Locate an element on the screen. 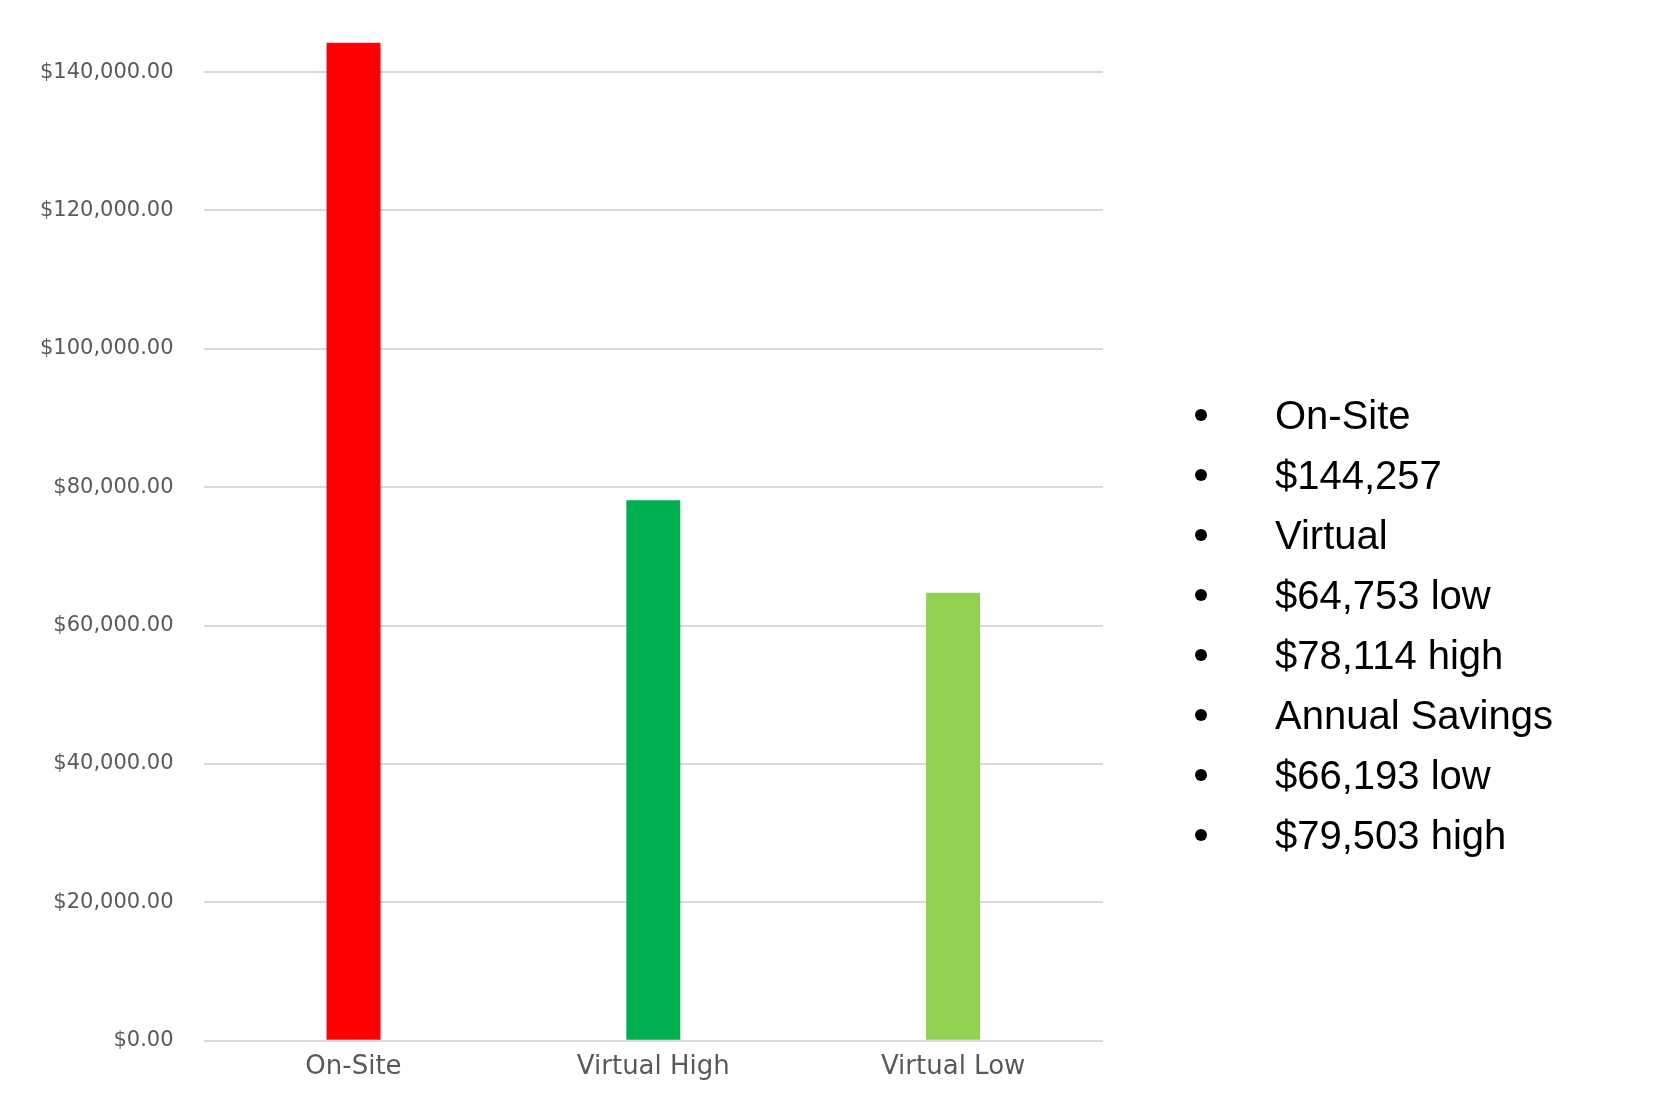 The image size is (1678, 1096). y-tick-label: $0.00 is located at coordinates (143, 1039).